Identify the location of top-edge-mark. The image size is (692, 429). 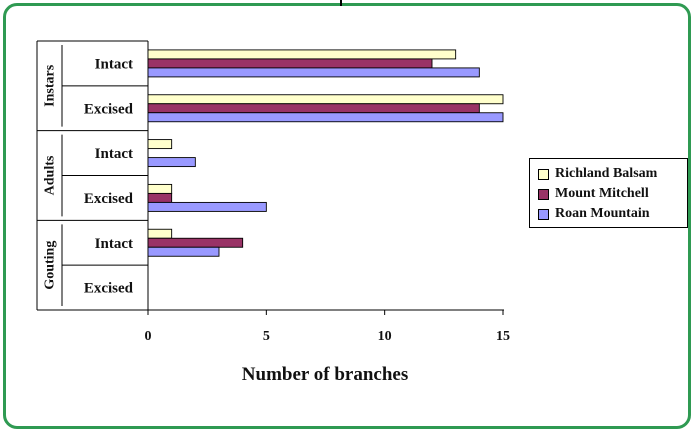
(341, 3).